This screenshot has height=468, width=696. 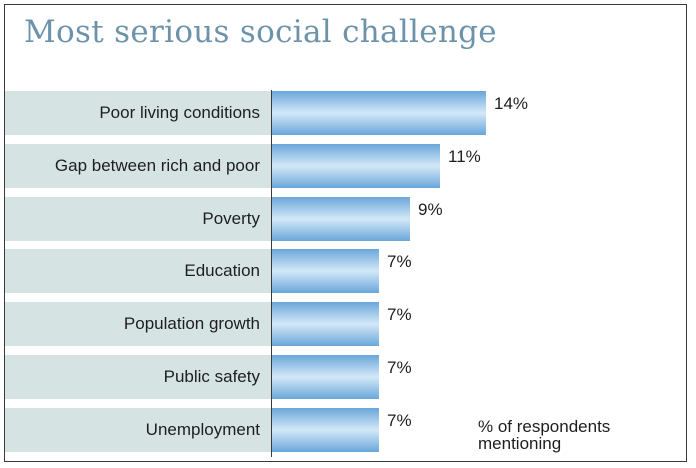 What do you see at coordinates (179, 112) in the screenshot?
I see `category-label: Poor living conditions` at bounding box center [179, 112].